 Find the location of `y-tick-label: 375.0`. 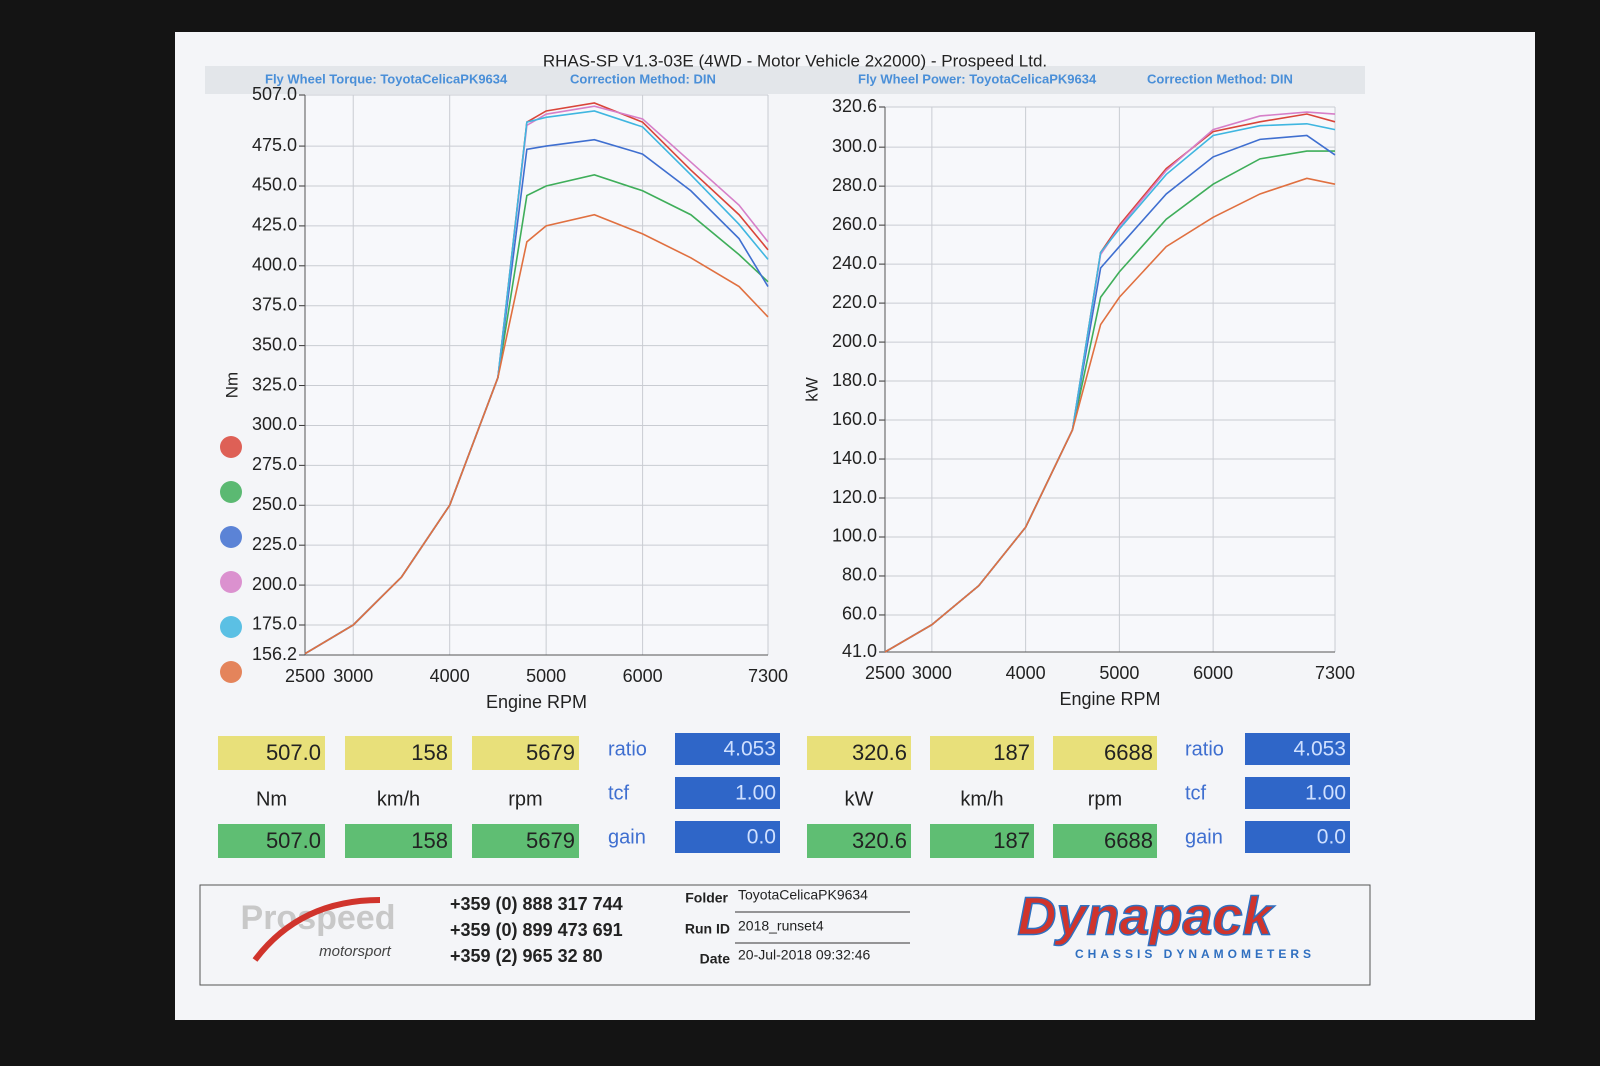

y-tick-label: 375.0 is located at coordinates (274, 304).